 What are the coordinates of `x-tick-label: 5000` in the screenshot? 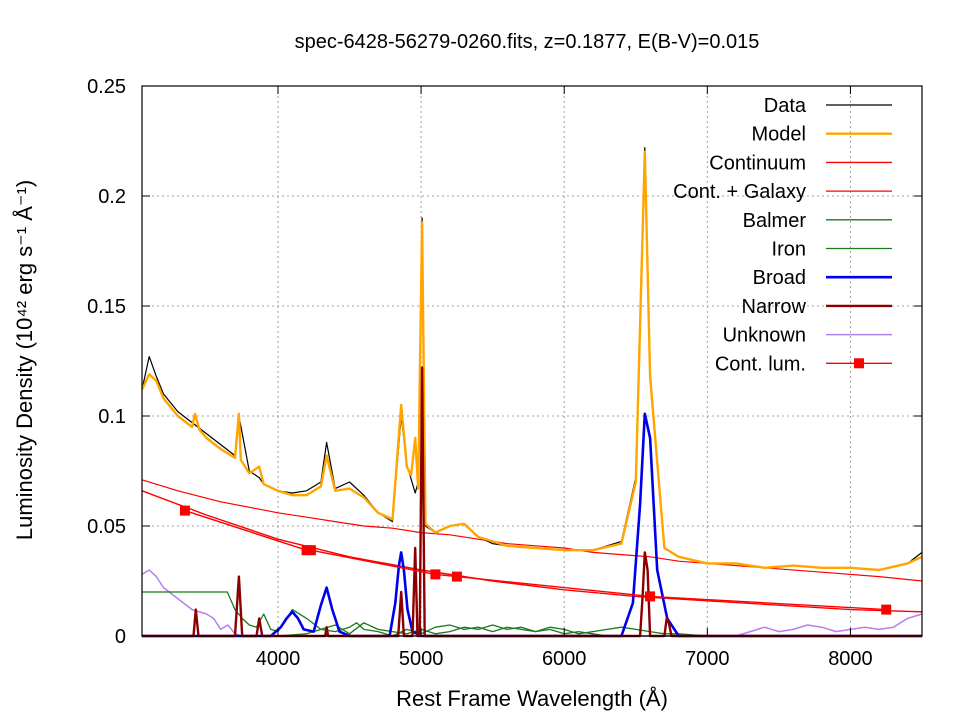 It's located at (421, 659).